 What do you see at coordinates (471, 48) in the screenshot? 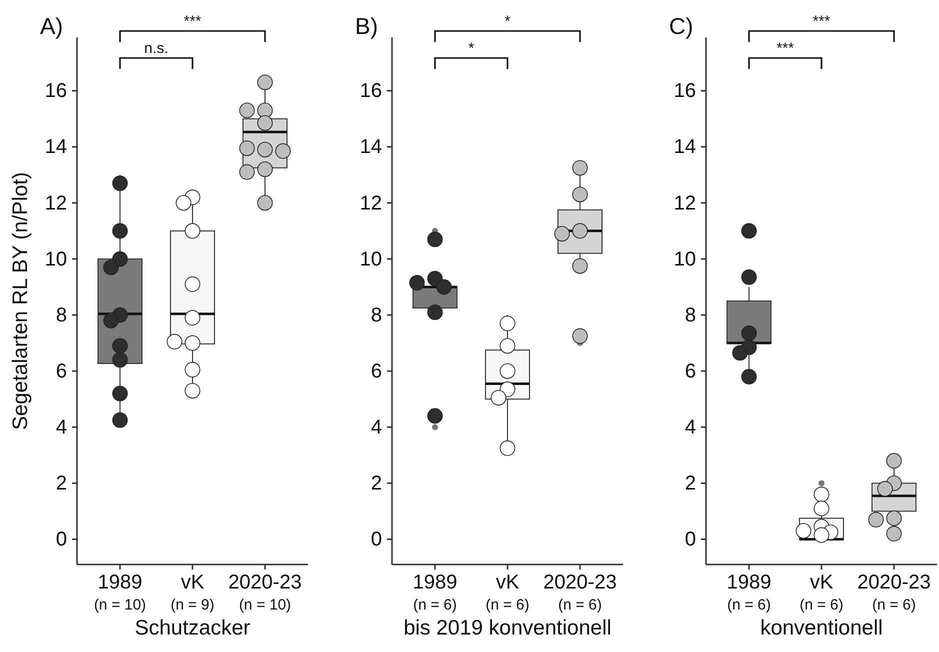
I see `annotation: *` at bounding box center [471, 48].